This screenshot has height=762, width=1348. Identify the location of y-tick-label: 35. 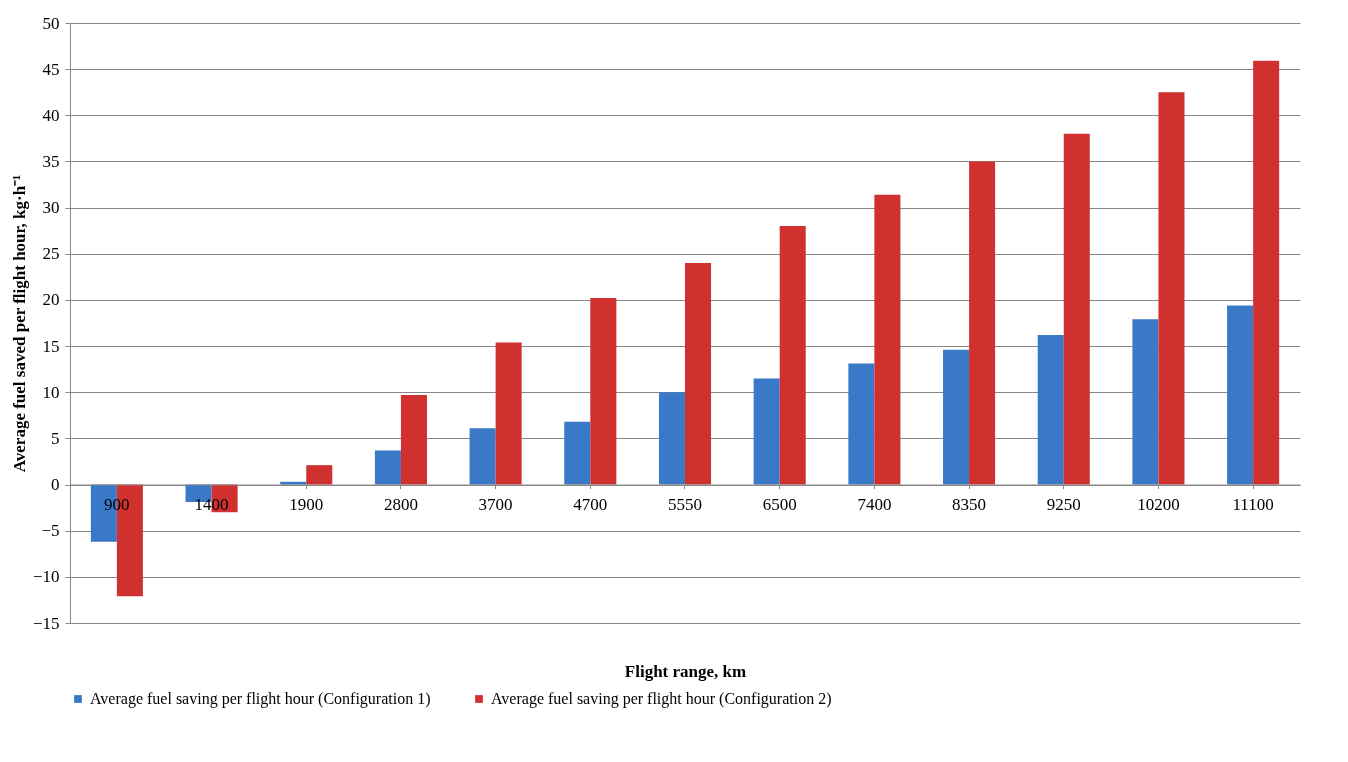
(51, 161).